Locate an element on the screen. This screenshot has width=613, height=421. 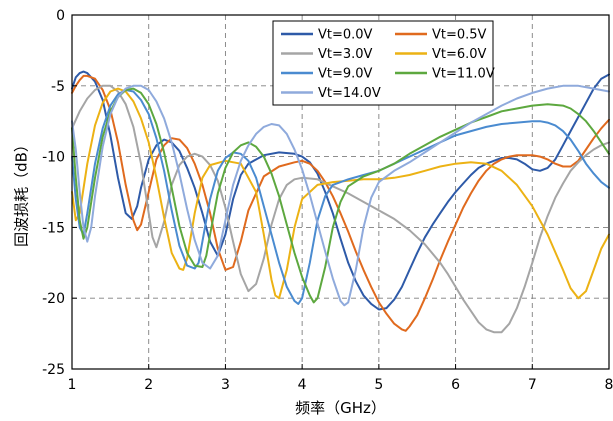
y-tick-label: -25 is located at coordinates (53, 370).